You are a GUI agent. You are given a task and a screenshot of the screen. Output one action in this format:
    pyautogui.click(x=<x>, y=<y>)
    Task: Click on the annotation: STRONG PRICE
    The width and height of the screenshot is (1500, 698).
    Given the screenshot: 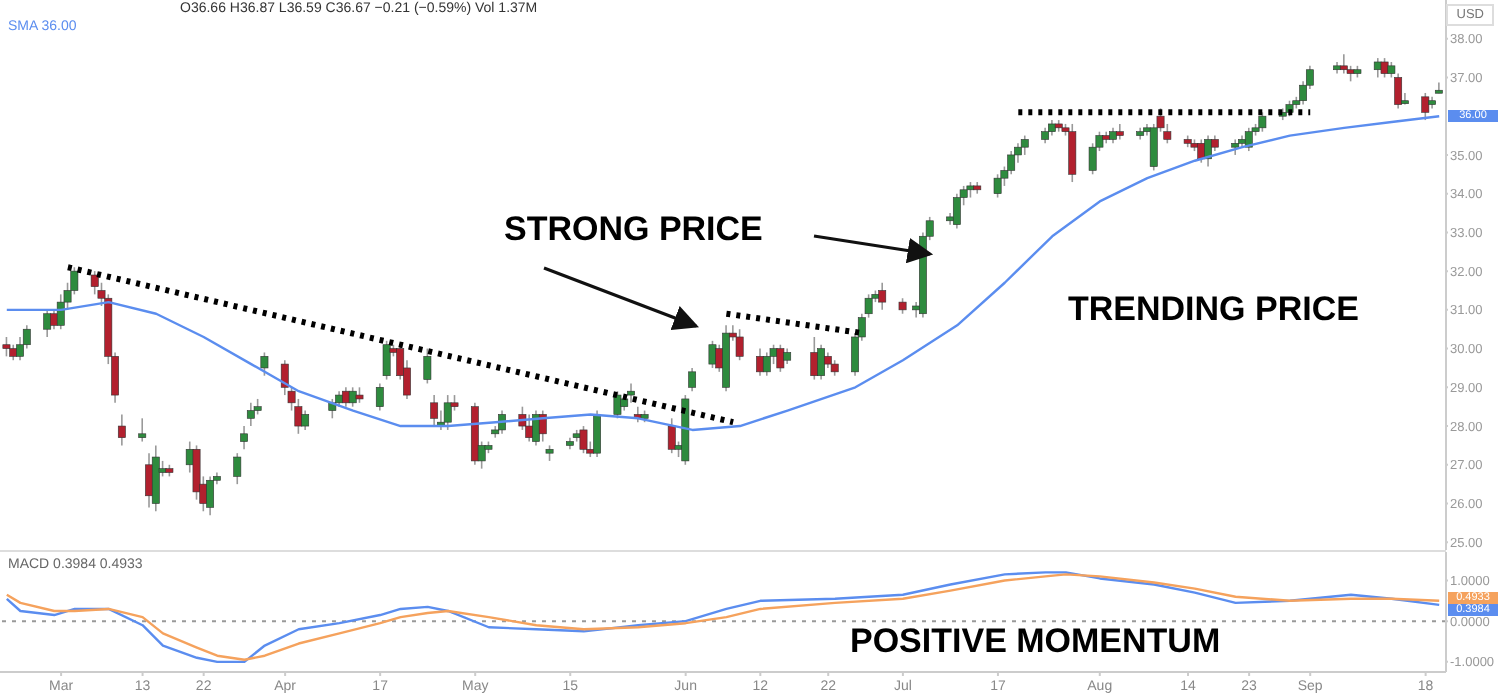 What is the action you would take?
    pyautogui.click(x=633, y=230)
    